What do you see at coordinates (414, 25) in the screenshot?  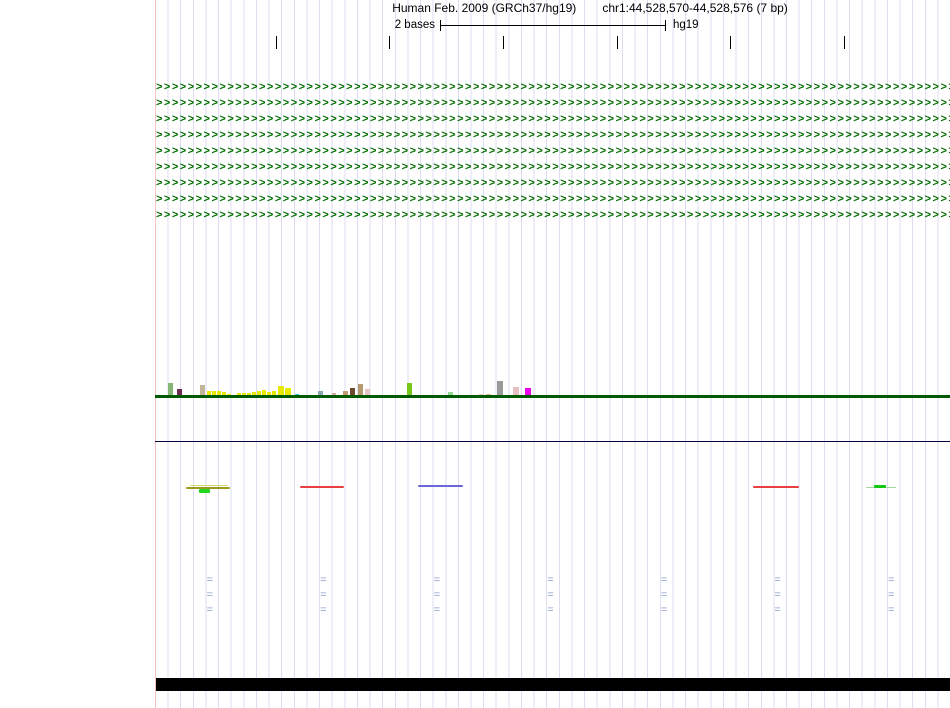 I see `scale-value: 2 bases` at bounding box center [414, 25].